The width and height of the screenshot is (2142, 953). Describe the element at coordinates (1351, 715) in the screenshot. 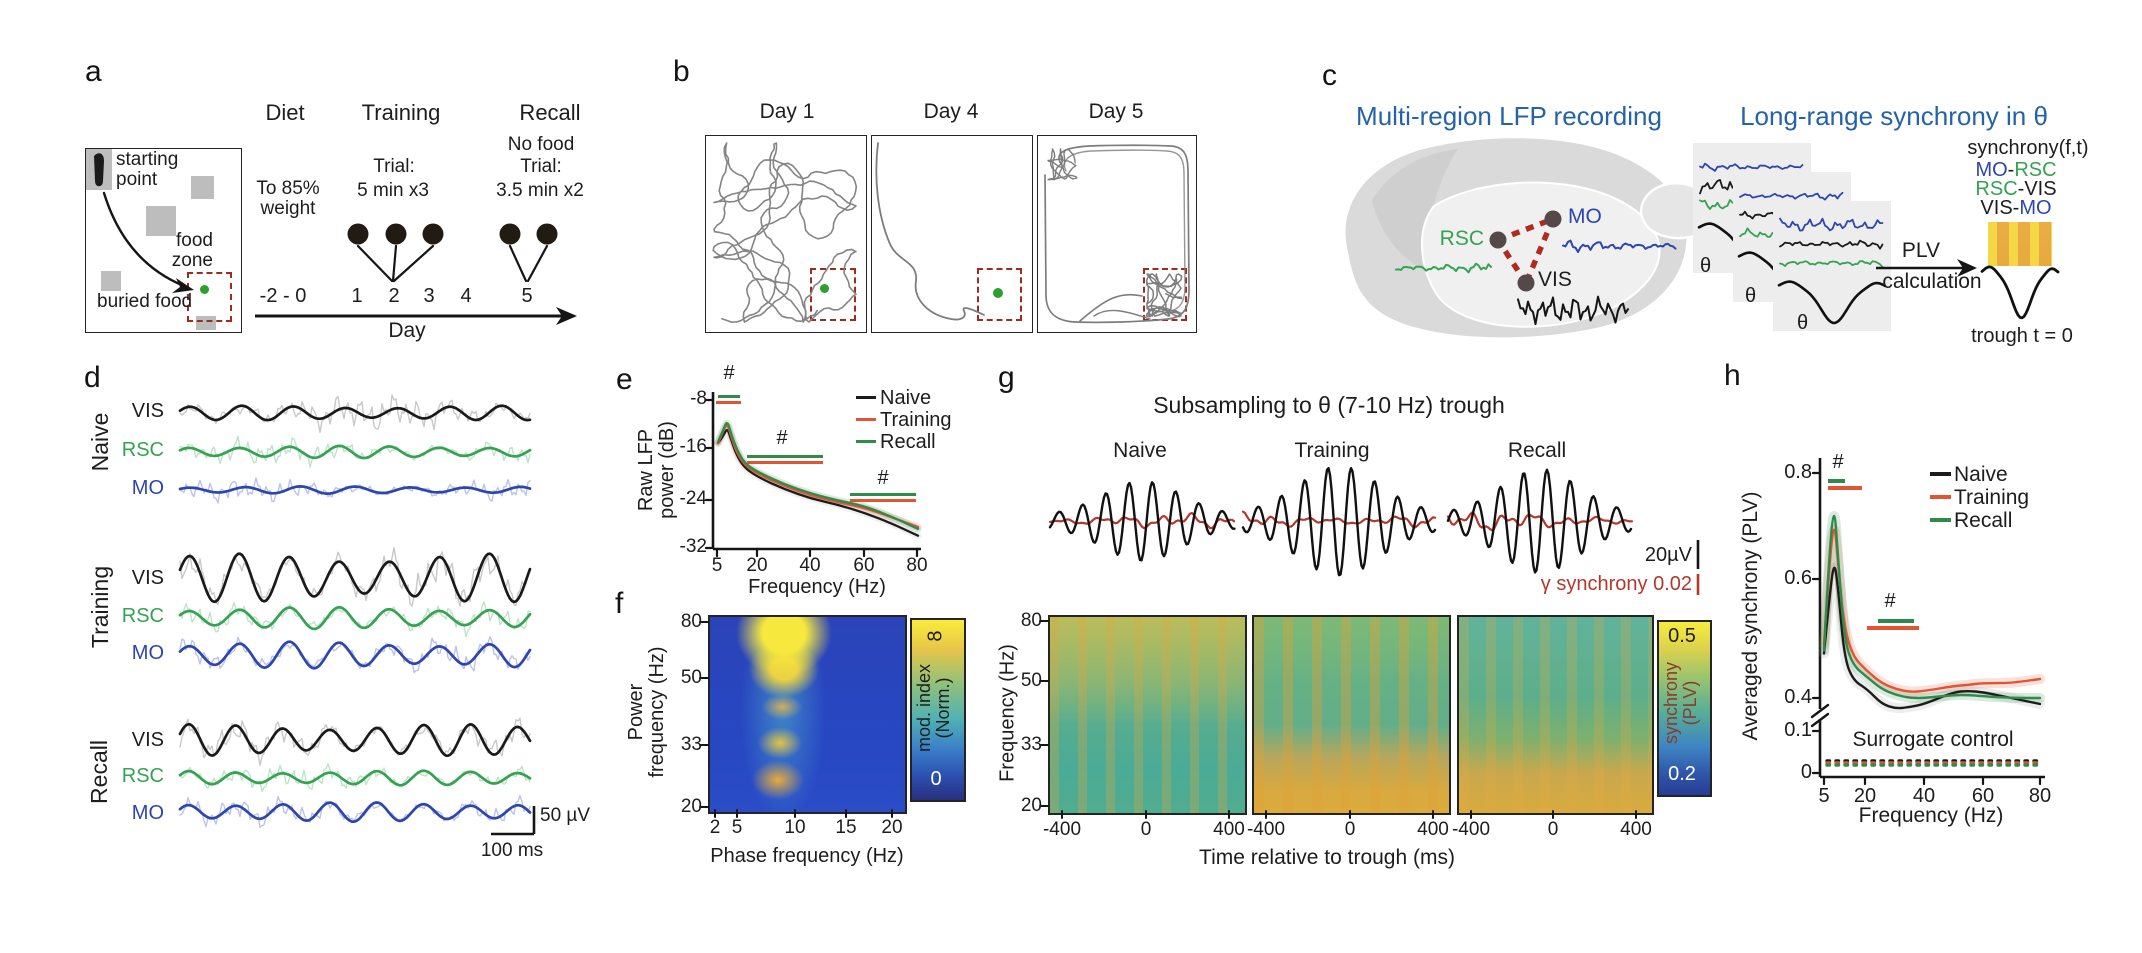

I see `synchrony-heatmap-training` at that location.